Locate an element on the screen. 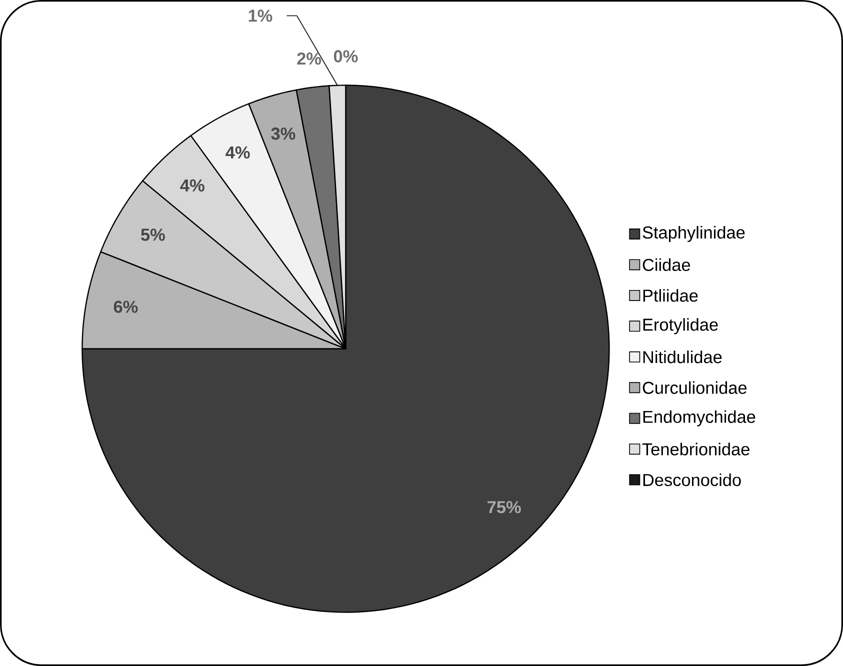 Image resolution: width=843 pixels, height=666 pixels. legend-label: Desconocido is located at coordinates (692, 479).